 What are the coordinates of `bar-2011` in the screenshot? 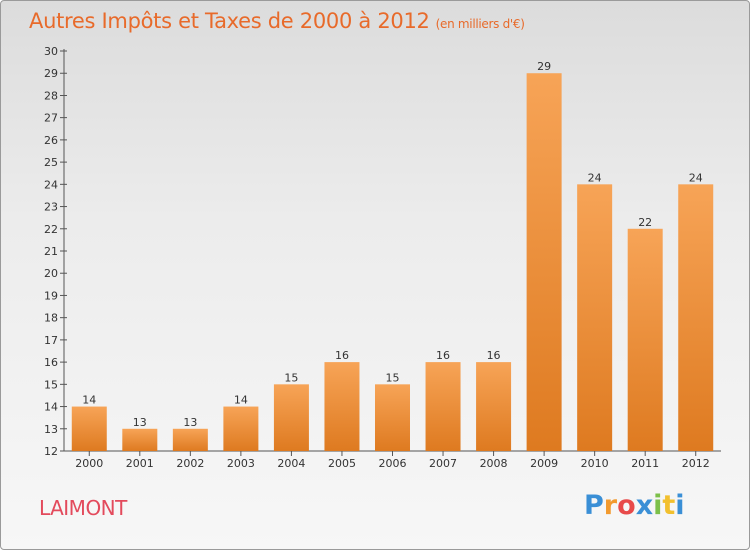 It's located at (645, 339).